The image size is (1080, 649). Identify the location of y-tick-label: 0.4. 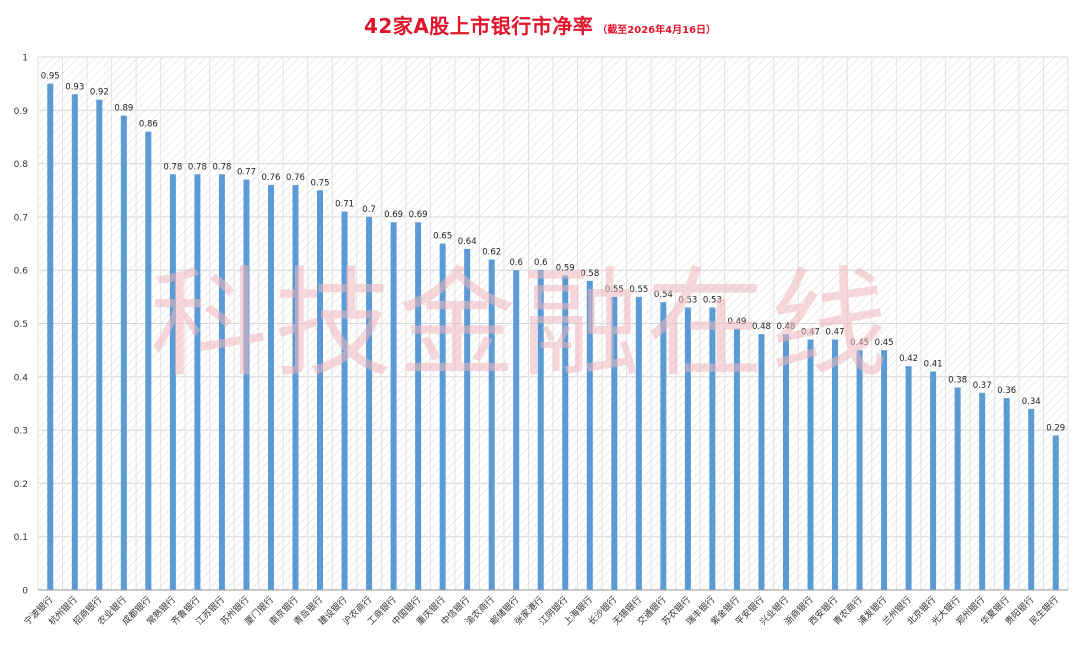
(21, 378).